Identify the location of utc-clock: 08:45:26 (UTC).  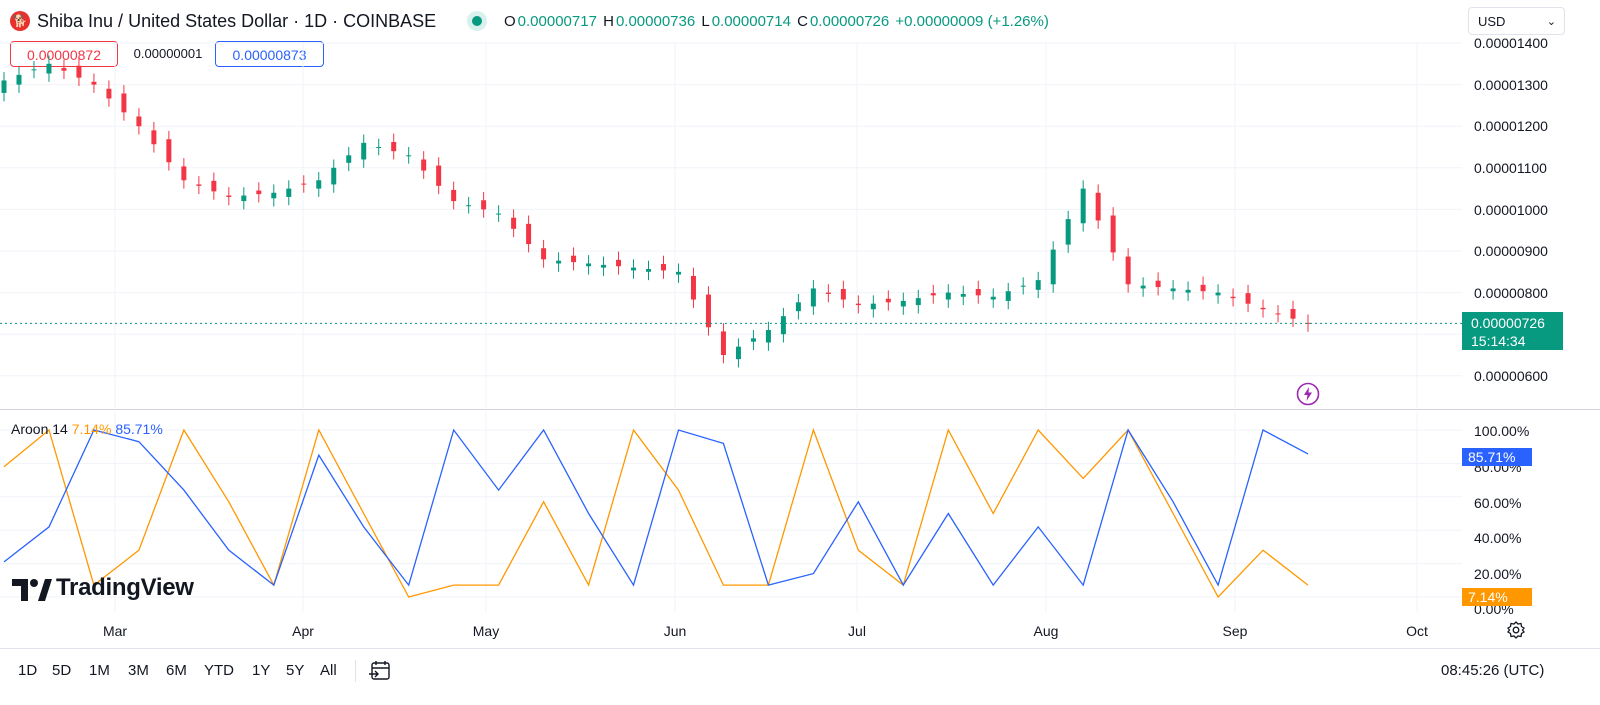
(1493, 670).